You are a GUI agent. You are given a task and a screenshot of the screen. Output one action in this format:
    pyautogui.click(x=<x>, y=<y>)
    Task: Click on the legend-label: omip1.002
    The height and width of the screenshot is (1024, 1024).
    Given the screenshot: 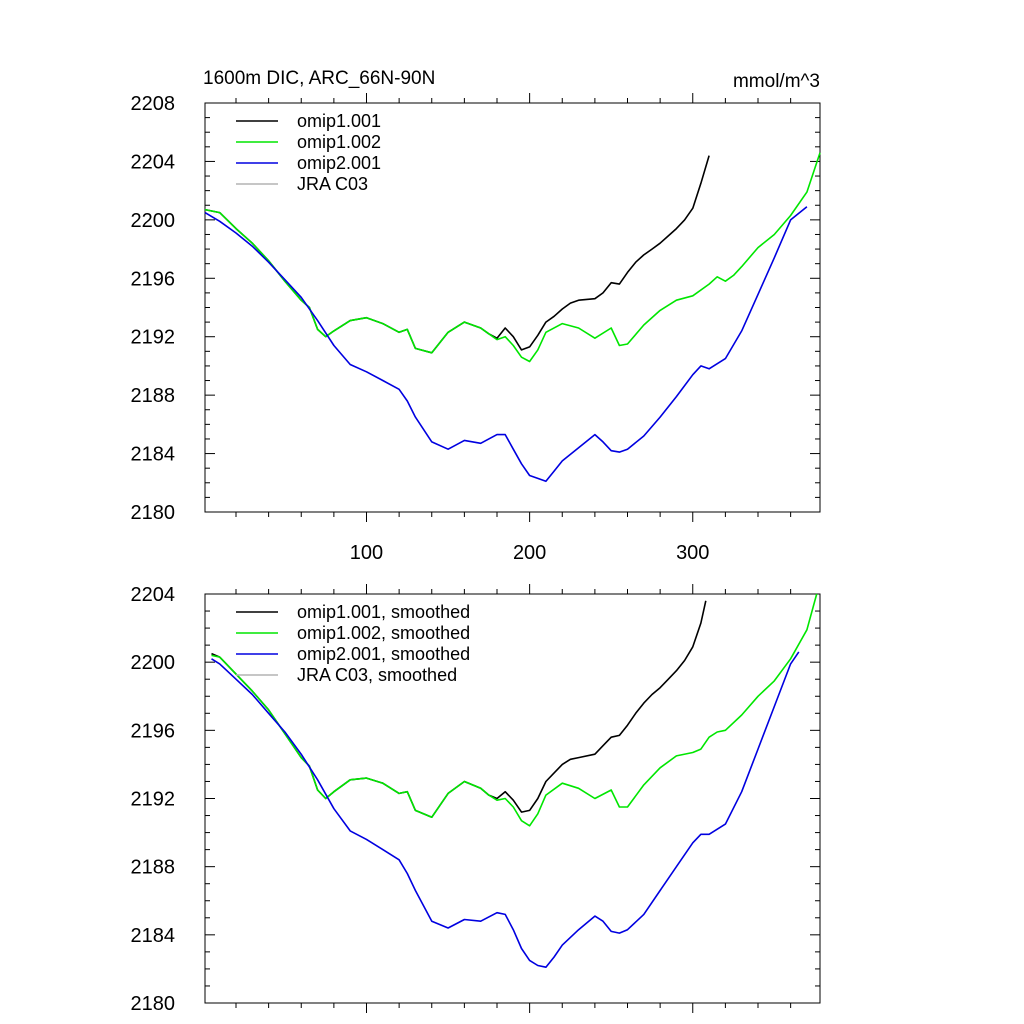 What is the action you would take?
    pyautogui.click(x=339, y=142)
    